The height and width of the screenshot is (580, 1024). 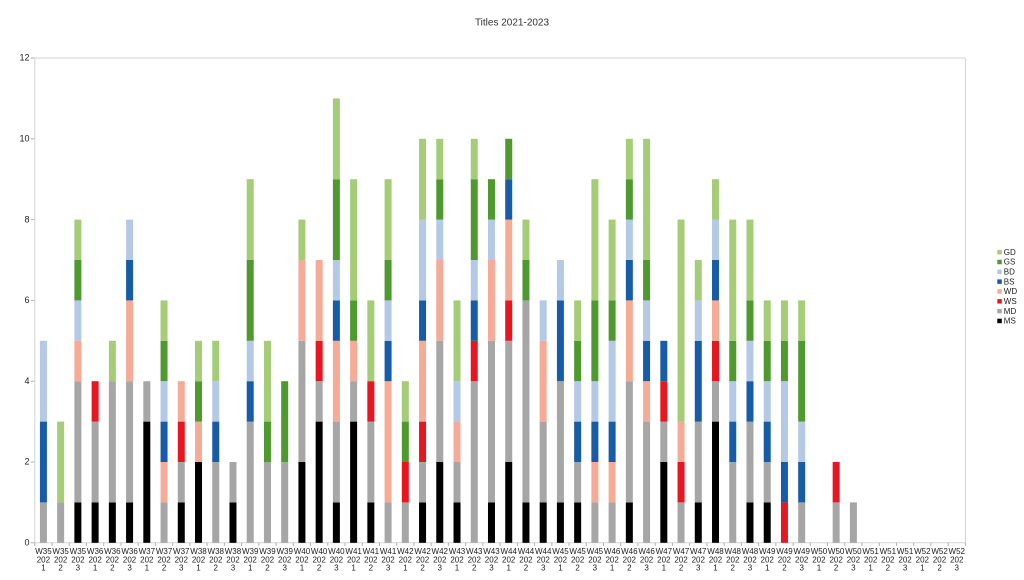 I want to click on svg-text: MS, so click(x=1010, y=321).